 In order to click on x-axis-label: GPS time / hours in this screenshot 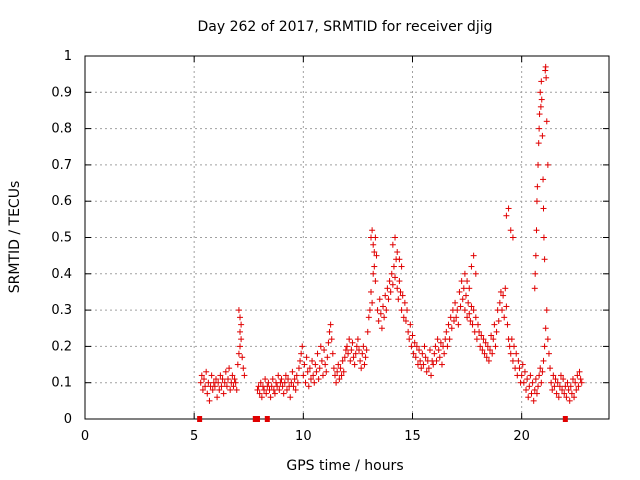, I will do `click(344, 466)`.